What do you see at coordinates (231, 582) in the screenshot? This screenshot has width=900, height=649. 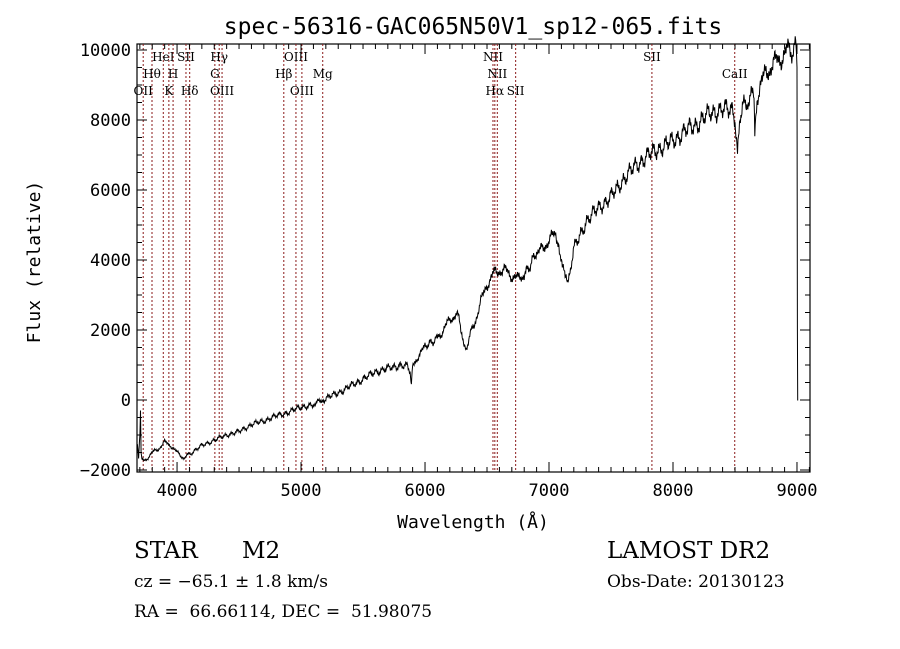 I see `redshift-cz: cz = −65.1 ± 1.8 km/s` at bounding box center [231, 582].